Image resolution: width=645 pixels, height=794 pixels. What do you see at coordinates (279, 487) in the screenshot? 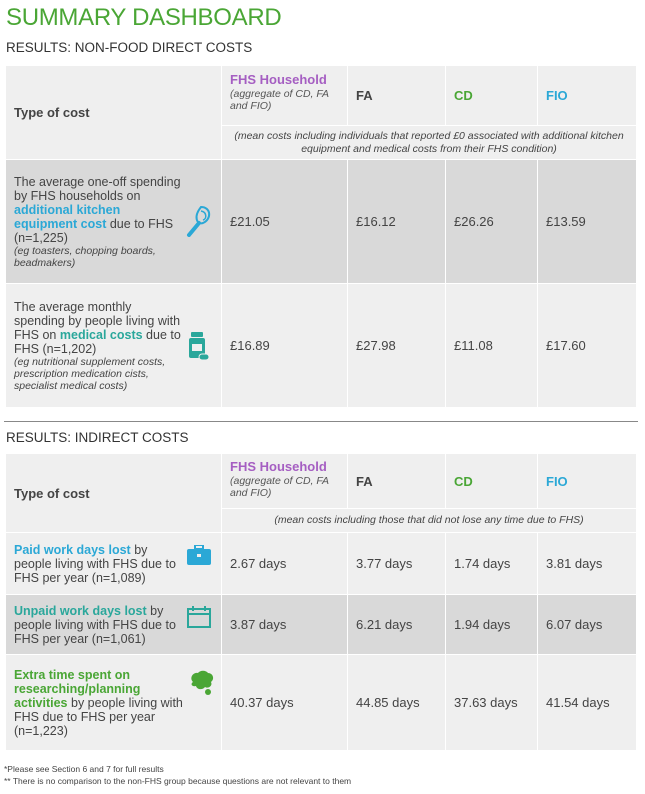
I see `col-fhs-sub-2: (aggregate of CD, FA and FIO)` at bounding box center [279, 487].